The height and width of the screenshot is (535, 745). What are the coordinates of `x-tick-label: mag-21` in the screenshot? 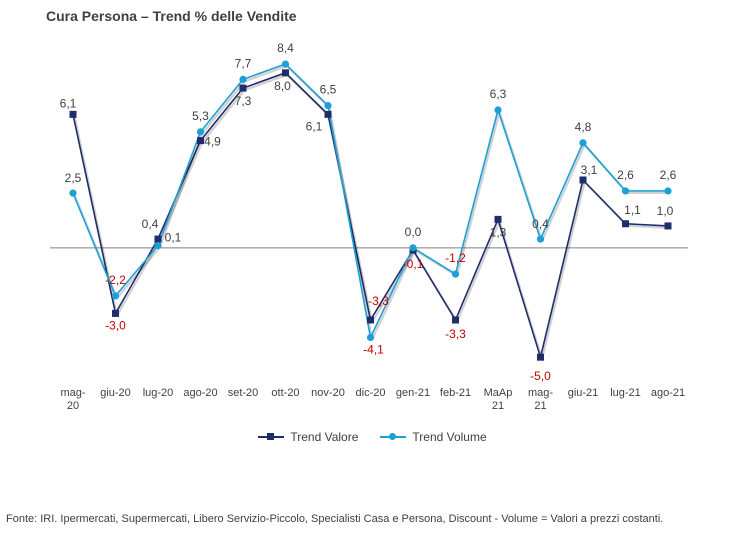 It's located at (540, 399).